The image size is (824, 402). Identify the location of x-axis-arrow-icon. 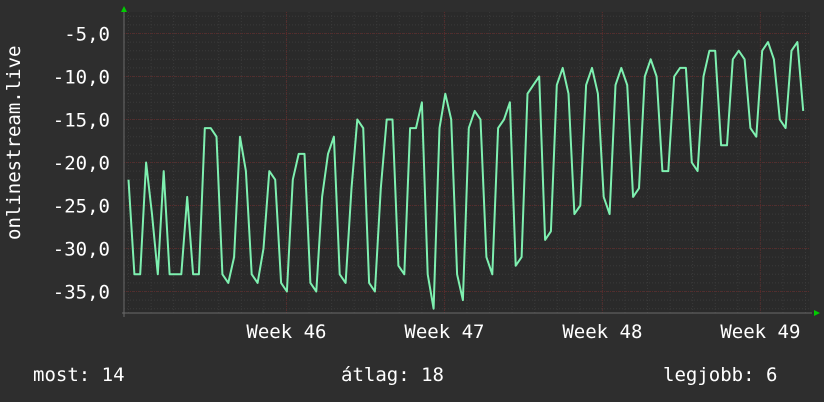
(817, 313).